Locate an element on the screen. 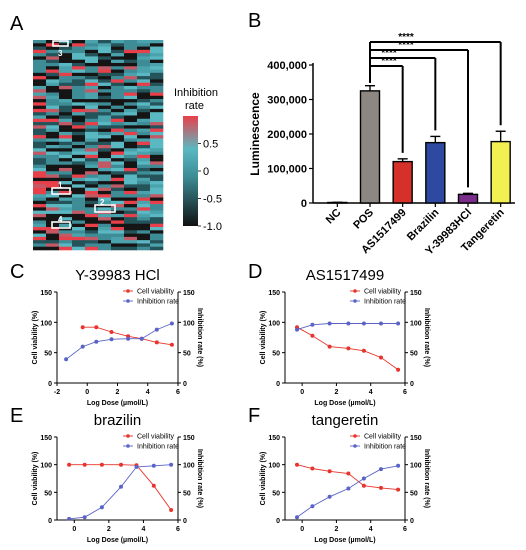 Image resolution: width=526 pixels, height=550 pixels. legend-label: Cell viability is located at coordinates (155, 292).